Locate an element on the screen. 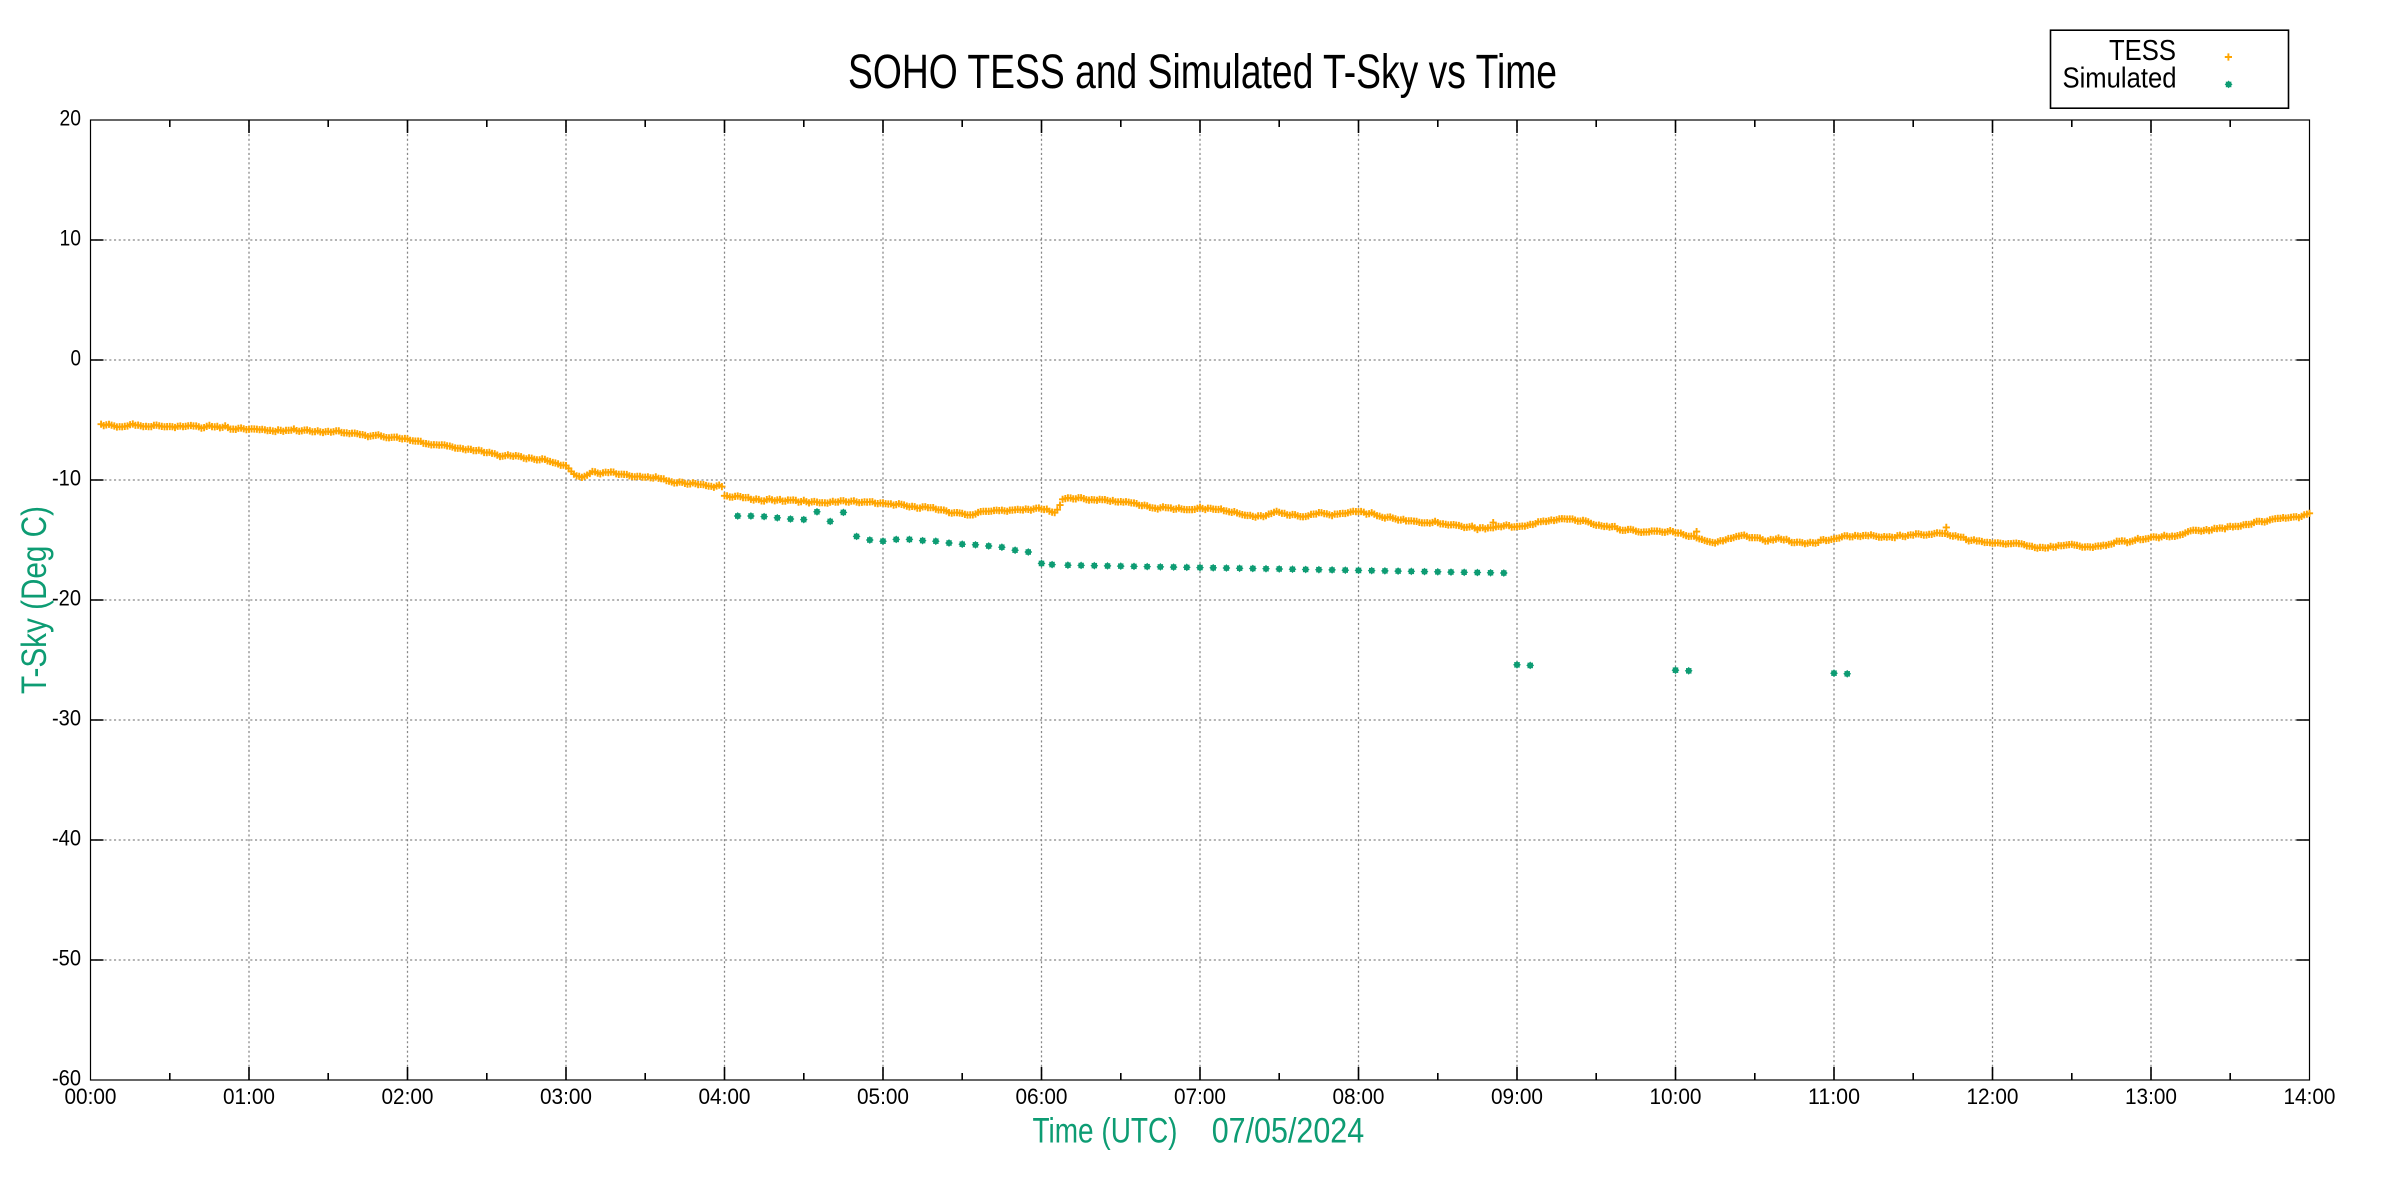 This screenshot has width=2400, height=1200. svg-text: -40 is located at coordinates (66, 838).